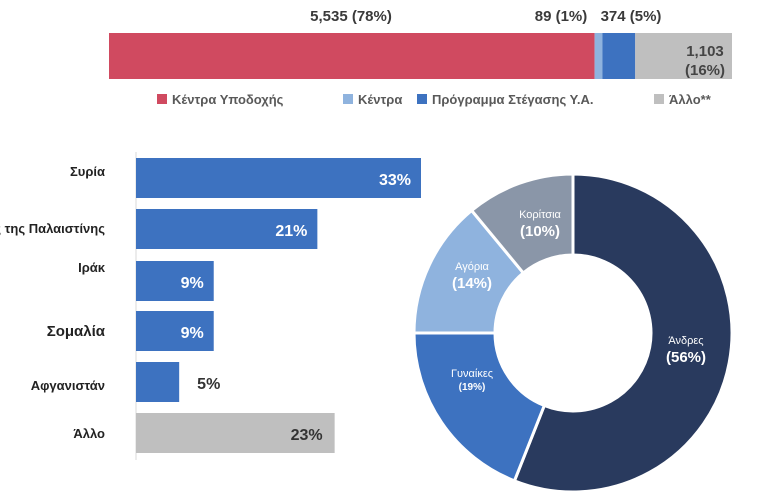 The height and width of the screenshot is (496, 773). I want to click on category-label-3: Σομαλία, so click(76, 331).